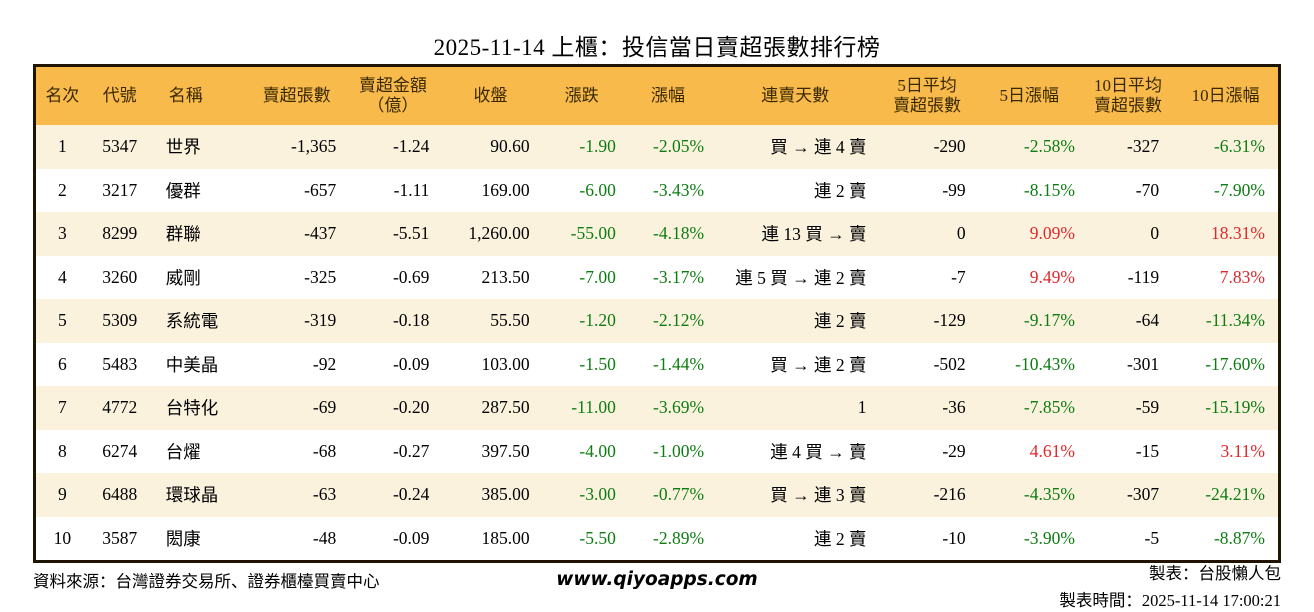 The image size is (1314, 612). Describe the element at coordinates (1052, 233) in the screenshot. I see `cell-pct5: 9.09%` at that location.